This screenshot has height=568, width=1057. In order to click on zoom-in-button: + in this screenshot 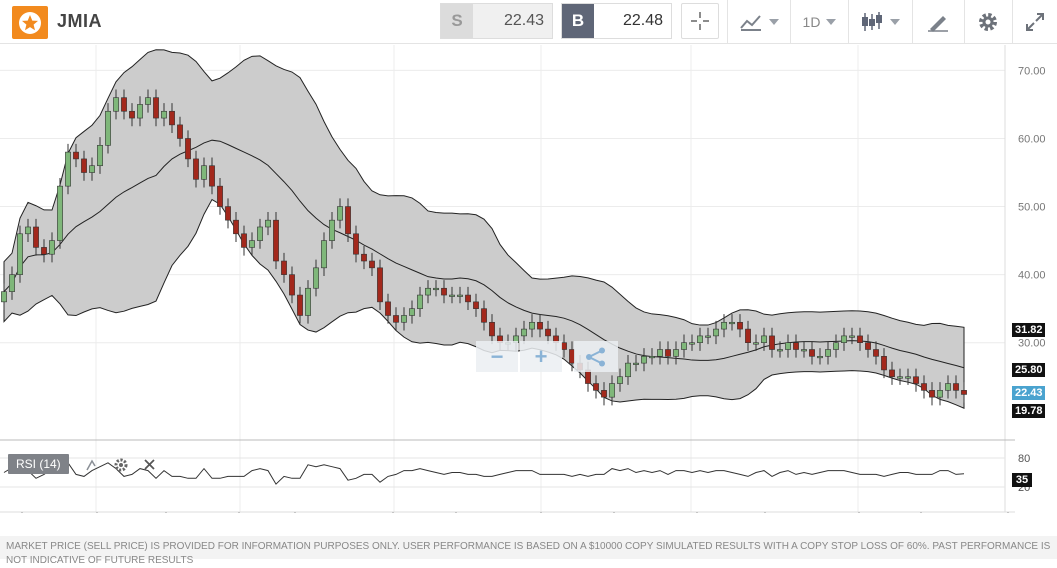, I will do `click(541, 356)`.